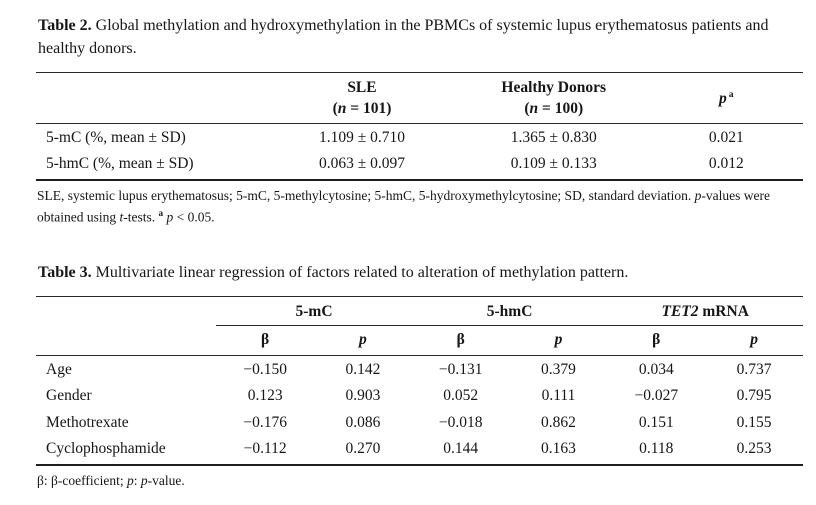 The width and height of the screenshot is (816, 505). What do you see at coordinates (754, 396) in the screenshot?
I see `table-cell: 0.795` at bounding box center [754, 396].